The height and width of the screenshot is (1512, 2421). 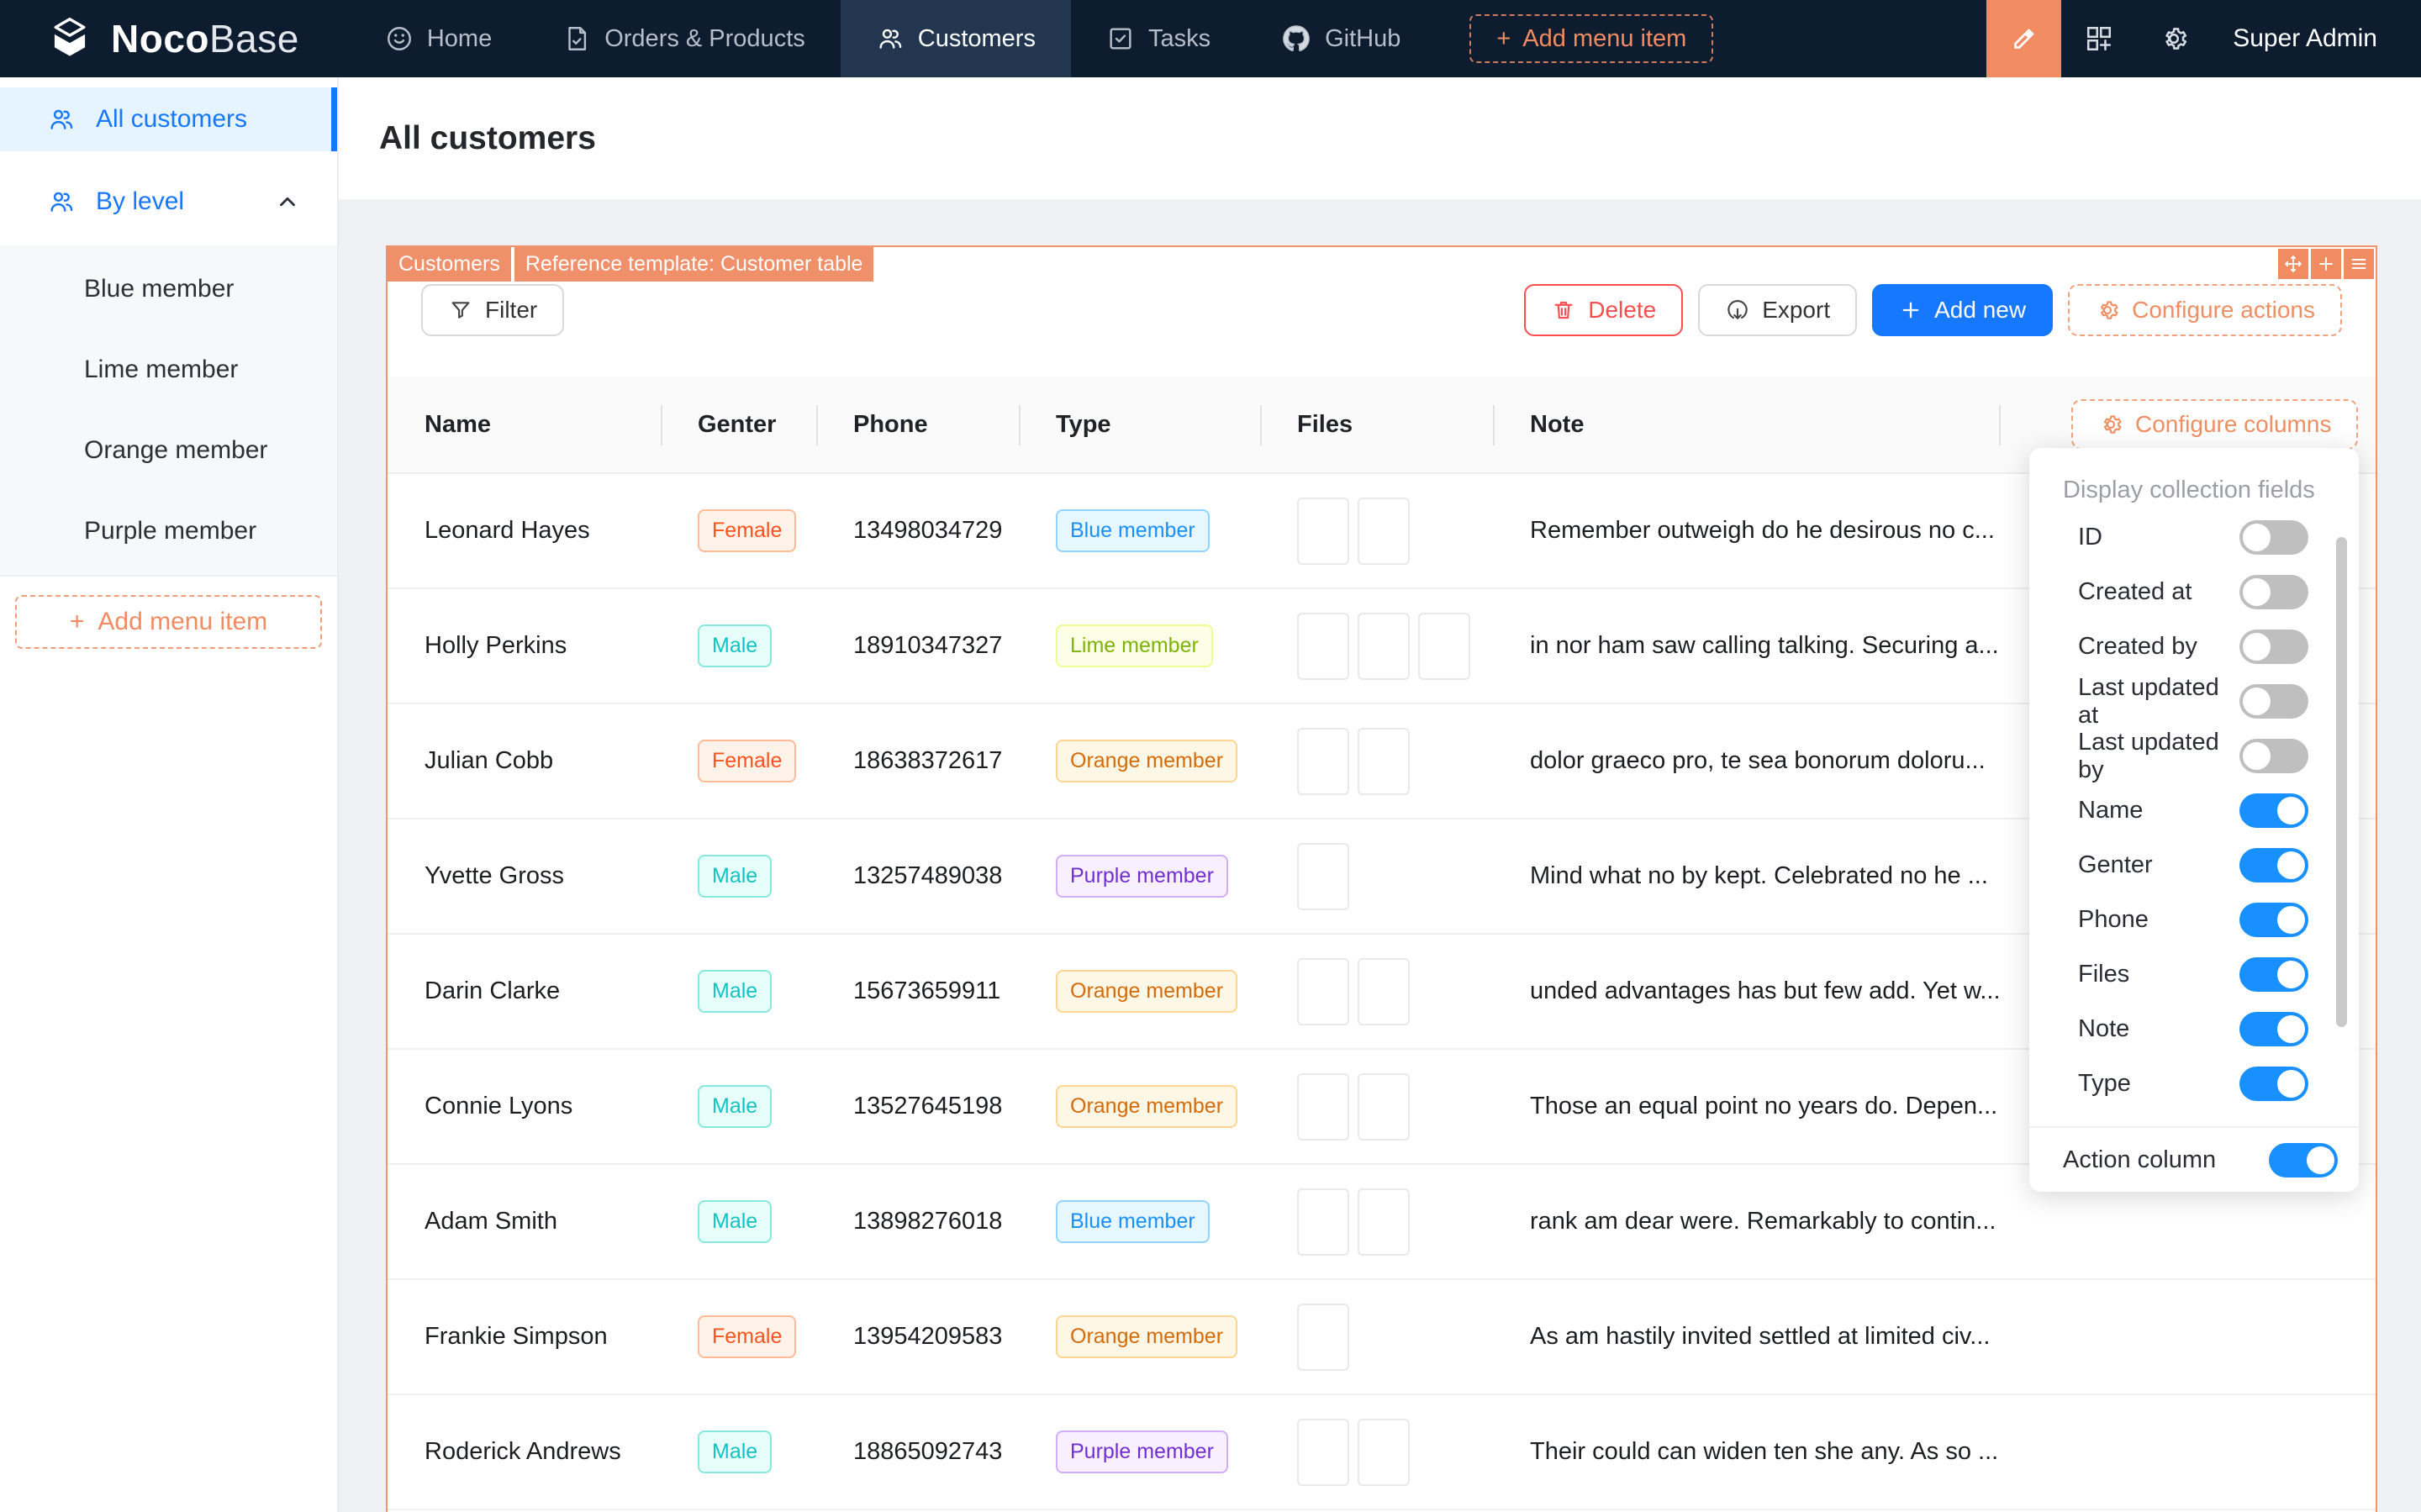 I want to click on cell-files: ♮ DOC ♮ DOC, so click(x=1376, y=1452).